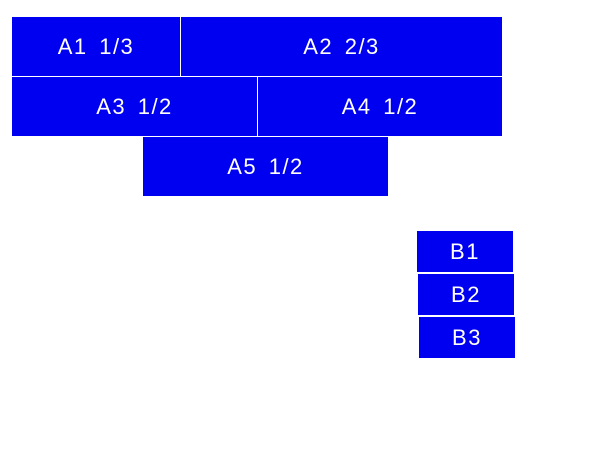  I want to click on box-a4: A4 1/2, so click(380, 106).